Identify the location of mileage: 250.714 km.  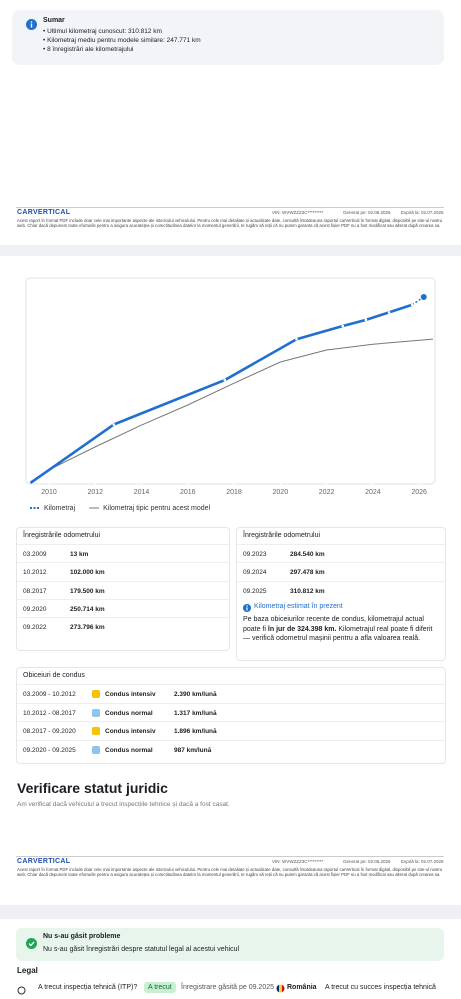
(87, 609).